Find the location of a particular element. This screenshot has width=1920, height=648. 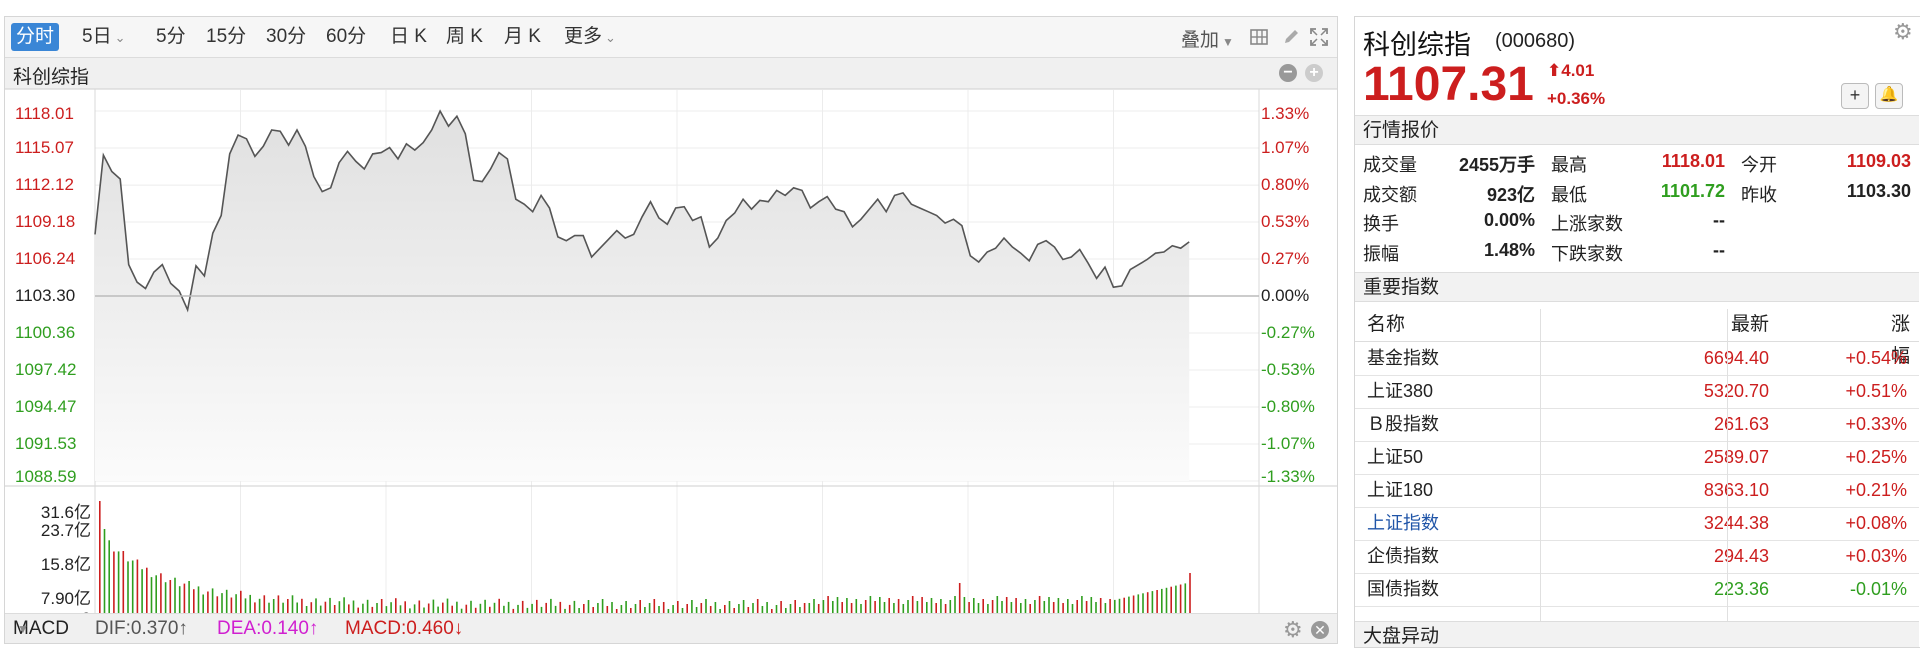

chevron-down-icon: ⌄ is located at coordinates (1904, 324).